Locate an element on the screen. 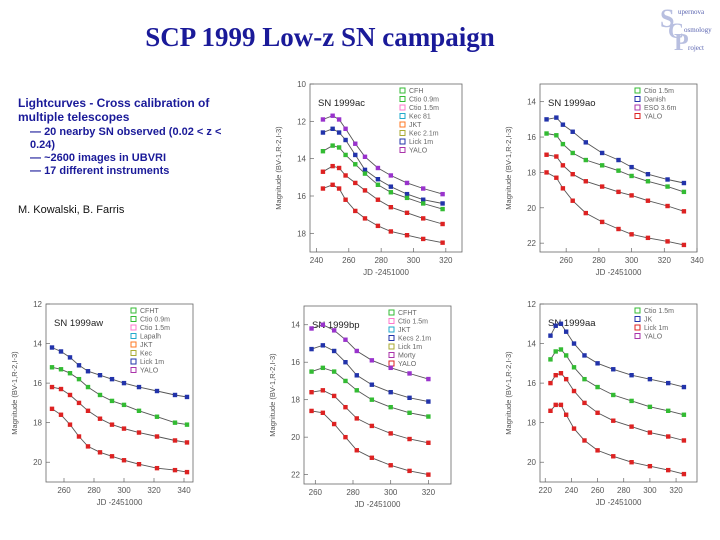  bullet-item: — ~2600 images in UBVRI is located at coordinates (130, 158).